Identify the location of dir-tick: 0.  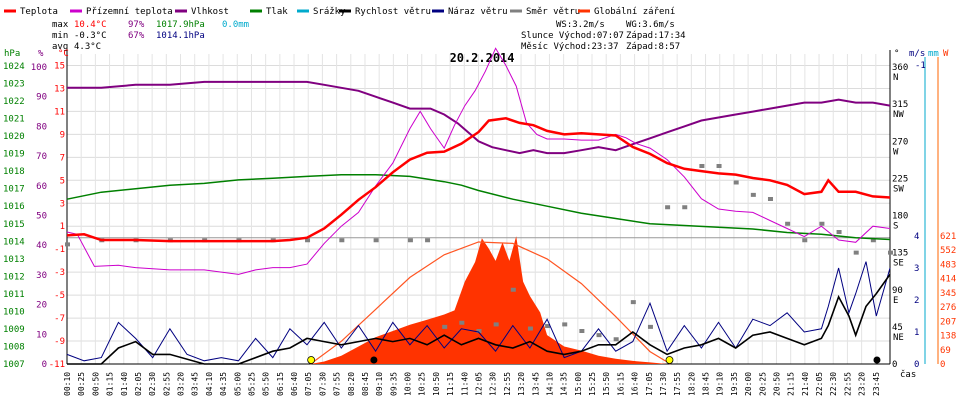
(894, 365).